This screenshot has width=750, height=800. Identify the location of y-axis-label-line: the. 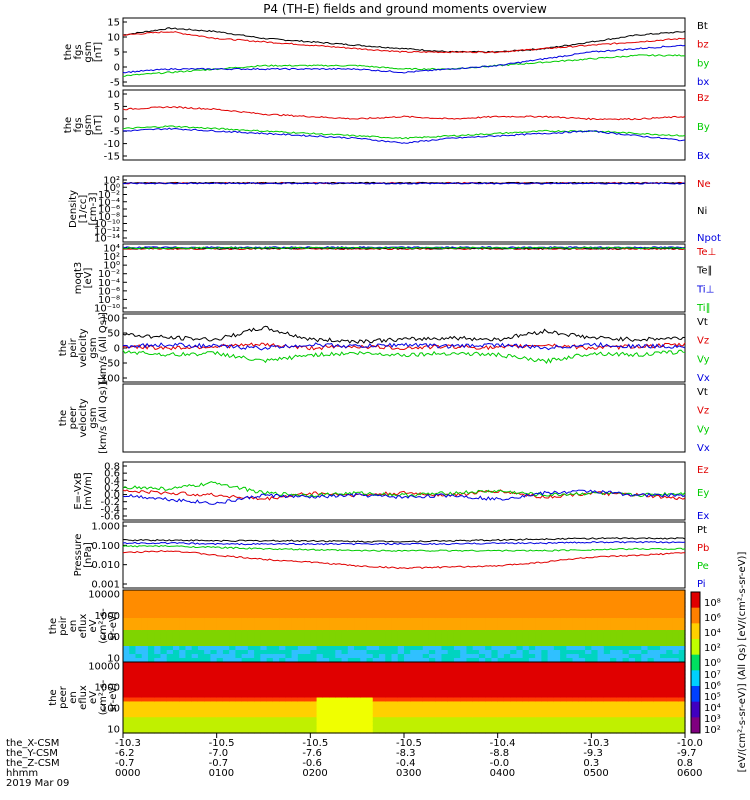
(53, 697).